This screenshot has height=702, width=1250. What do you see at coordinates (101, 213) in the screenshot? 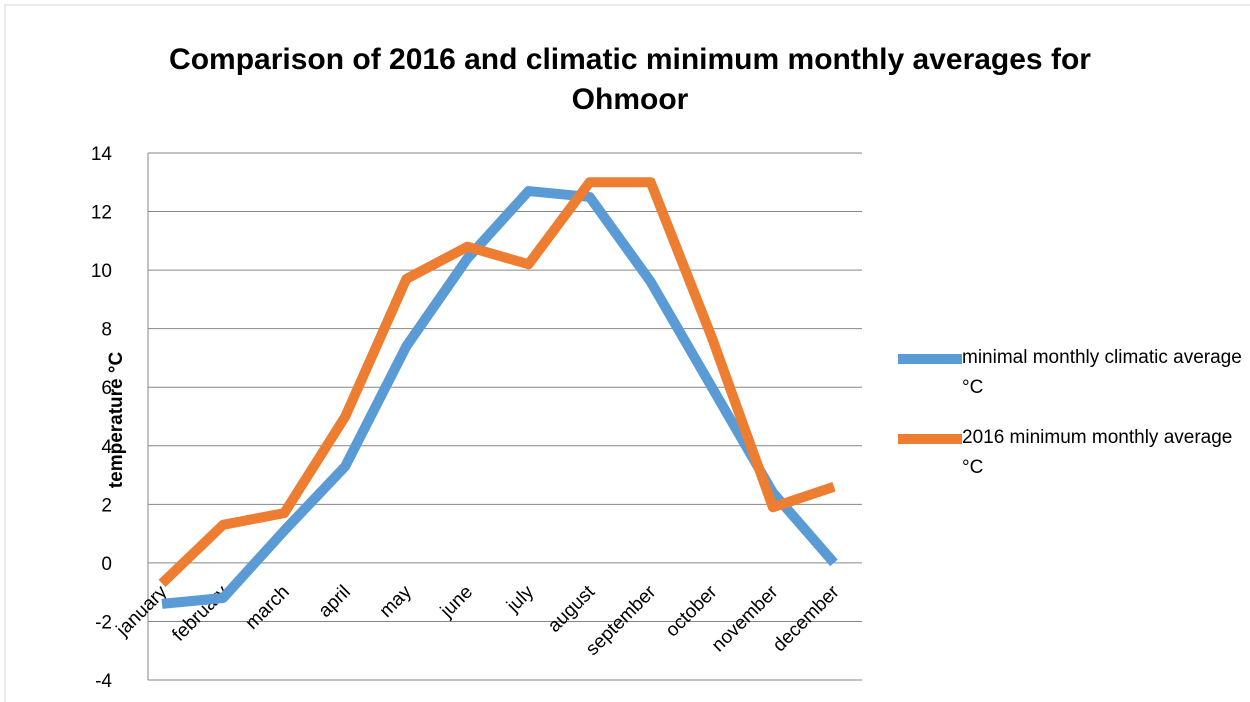
I see `y-tick-label: 12` at bounding box center [101, 213].